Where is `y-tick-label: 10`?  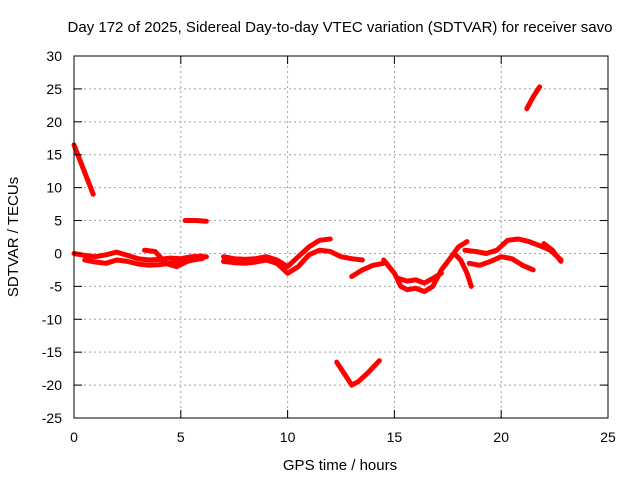
y-tick-label: 10 is located at coordinates (54, 188).